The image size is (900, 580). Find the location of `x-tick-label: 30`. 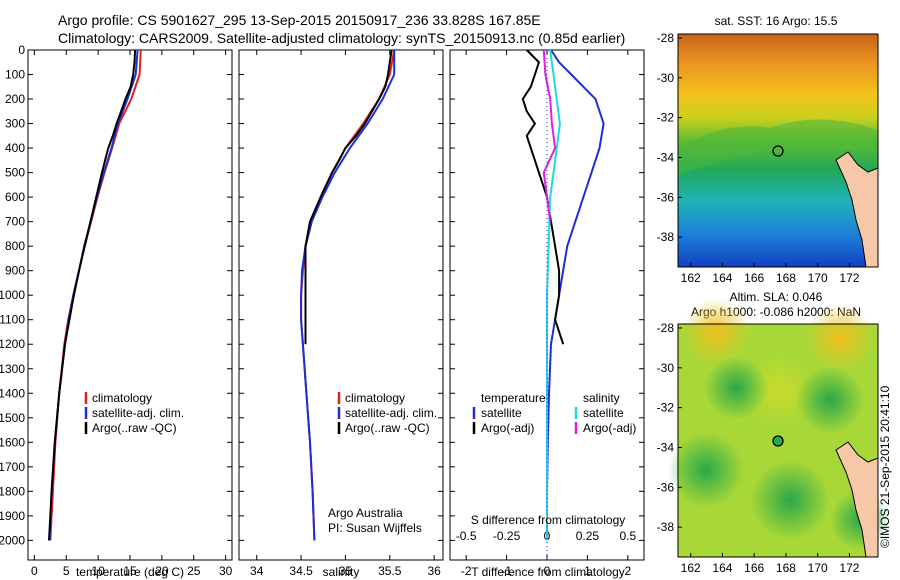

x-tick-label: 30 is located at coordinates (226, 571).